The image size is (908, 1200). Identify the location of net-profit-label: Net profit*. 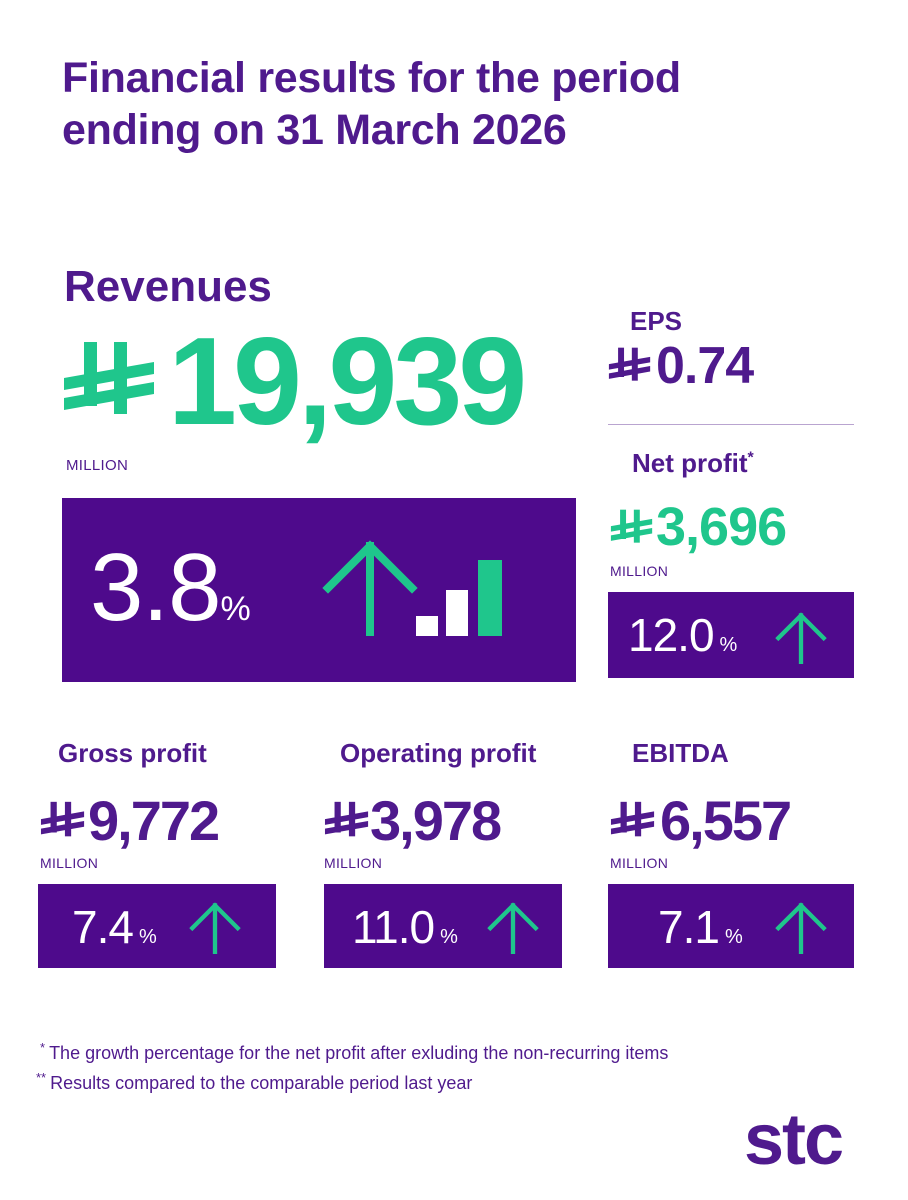
(693, 463).